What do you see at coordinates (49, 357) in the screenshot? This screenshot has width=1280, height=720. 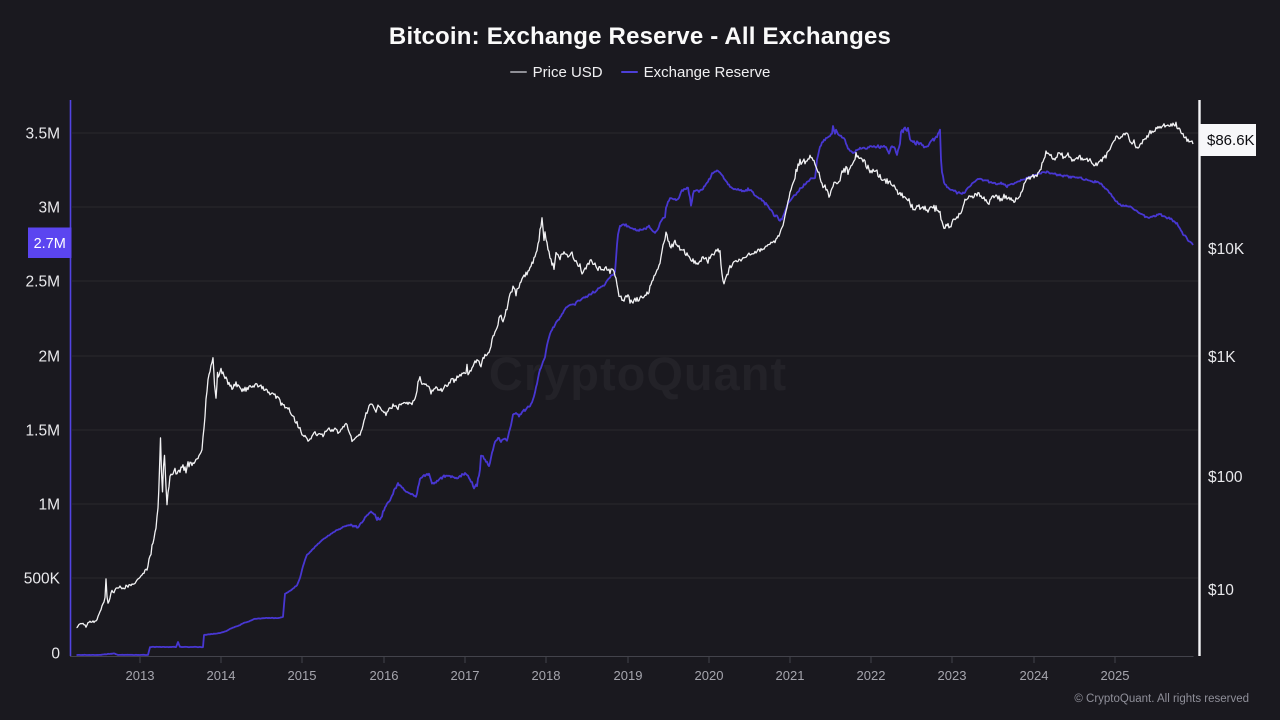 I see `svg-text: 2M` at bounding box center [49, 357].